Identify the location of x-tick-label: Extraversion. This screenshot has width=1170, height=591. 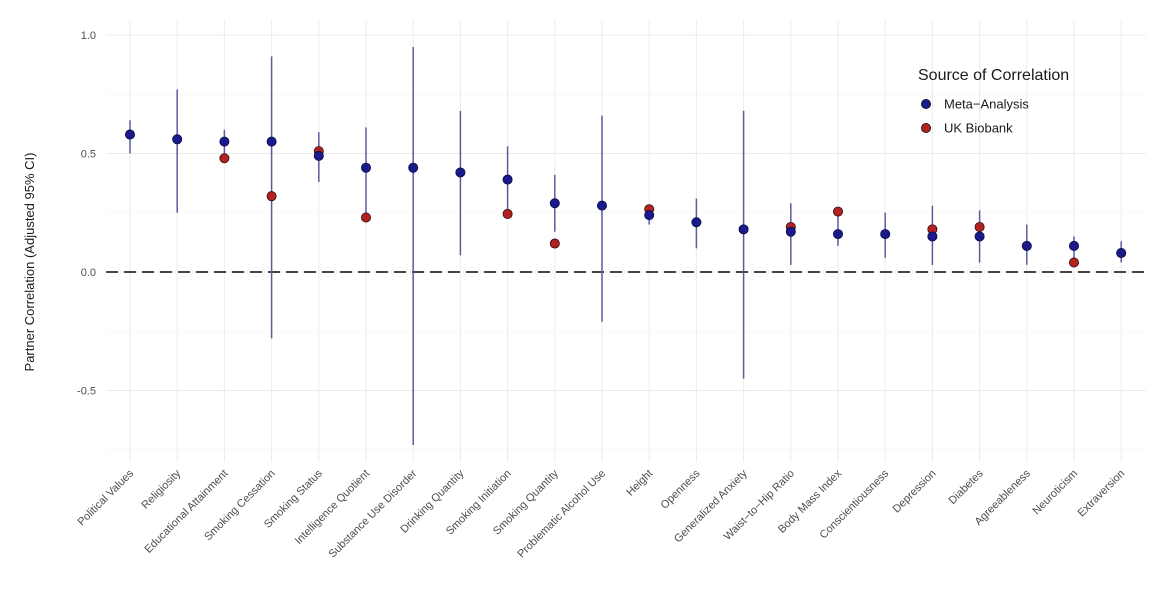
(1102, 494).